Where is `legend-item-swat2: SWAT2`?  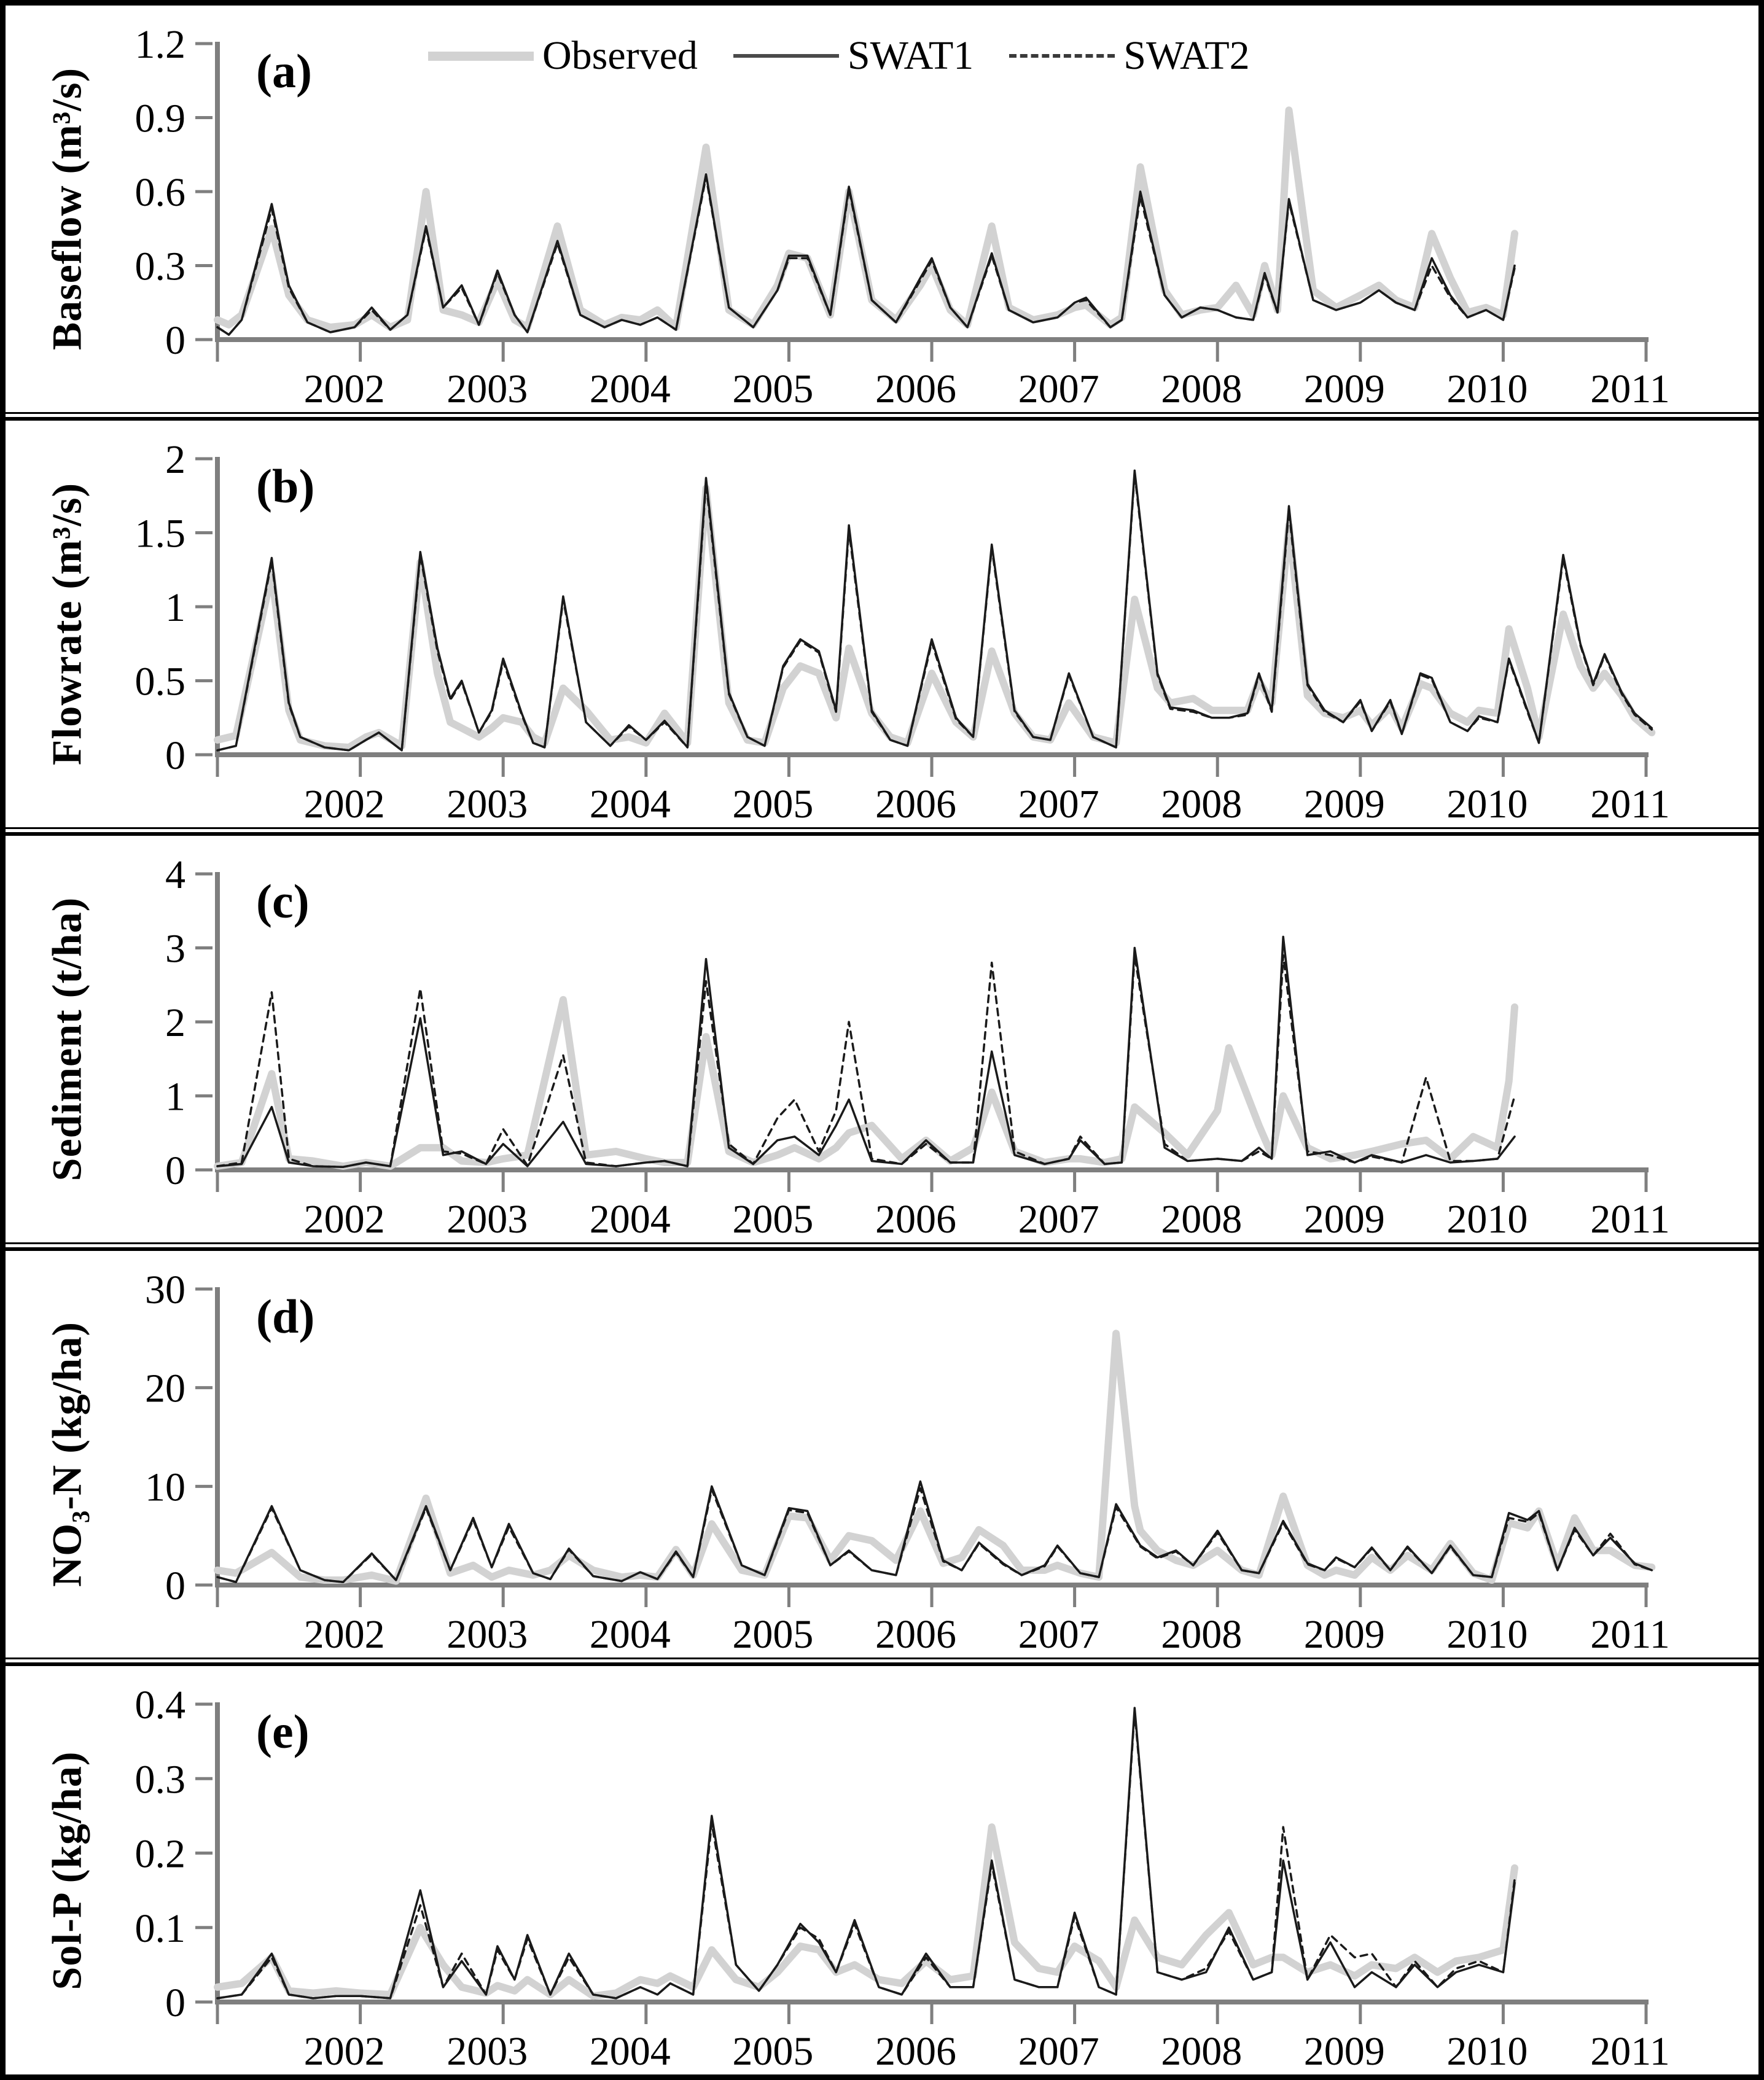
legend-item-swat2: SWAT2 is located at coordinates (1129, 56).